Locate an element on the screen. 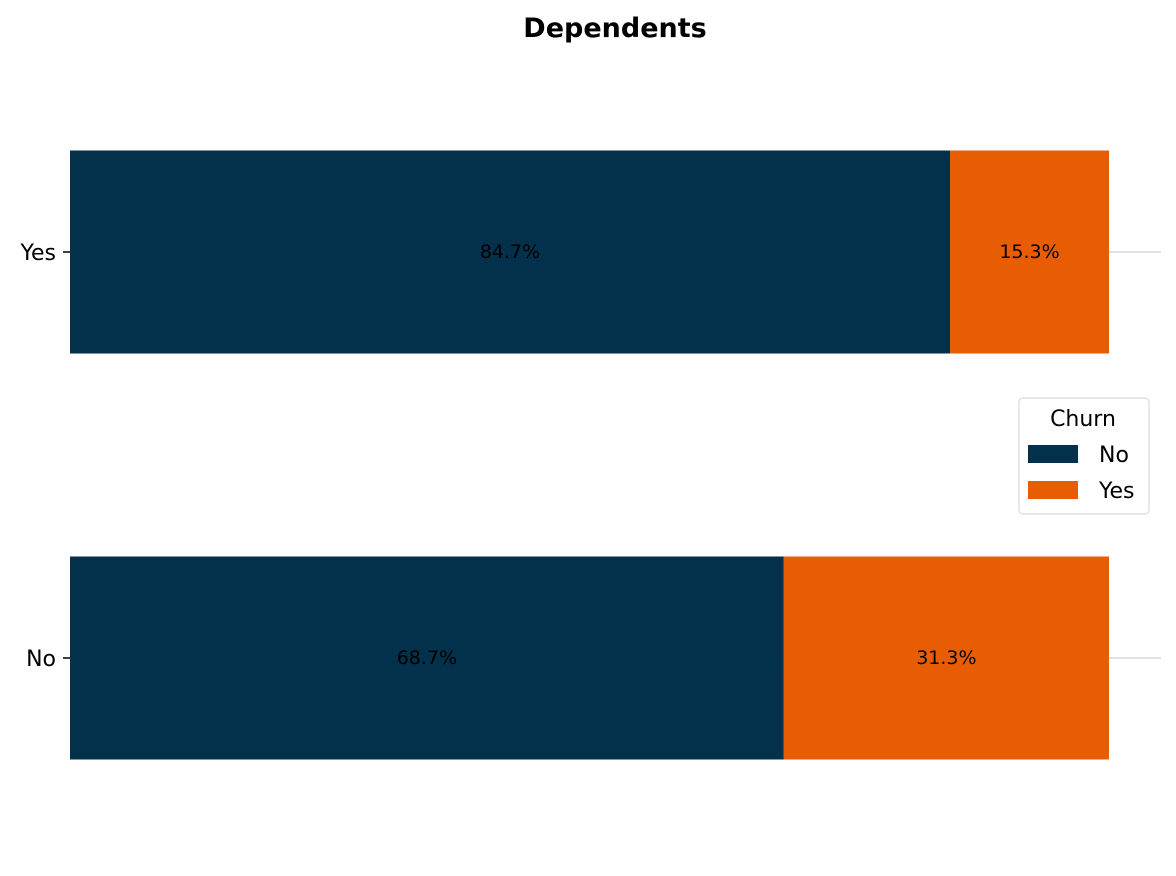  bar-yes-yes is located at coordinates (1029, 252).